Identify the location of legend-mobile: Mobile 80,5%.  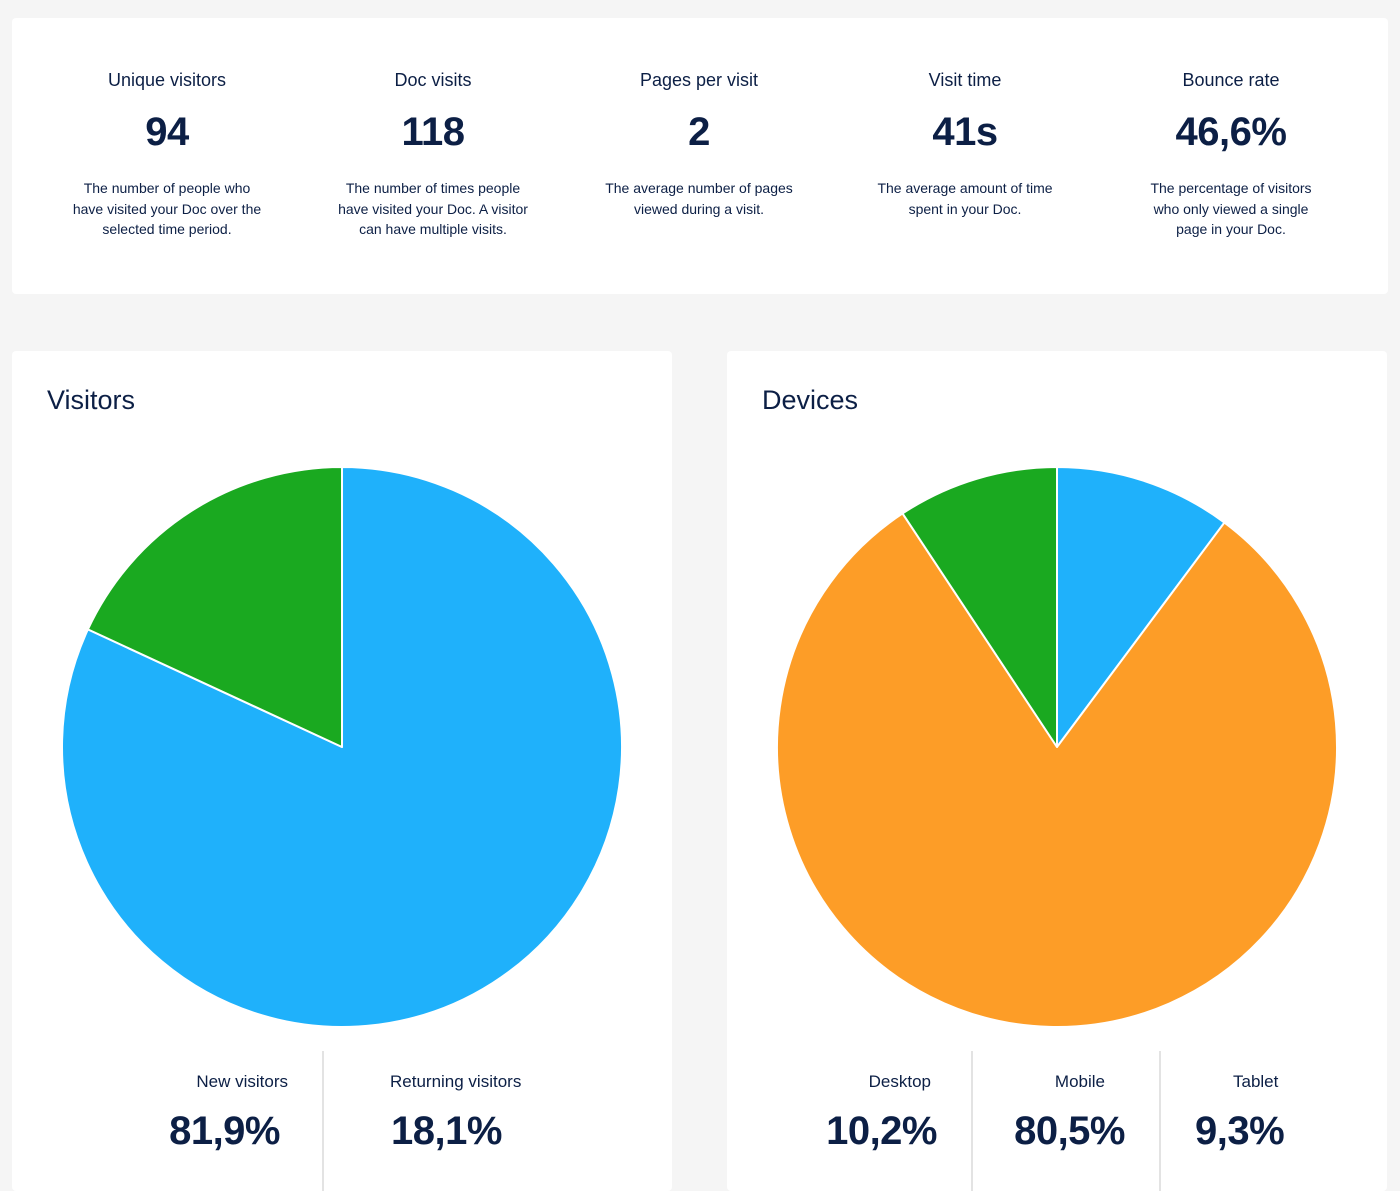
(1066, 1121).